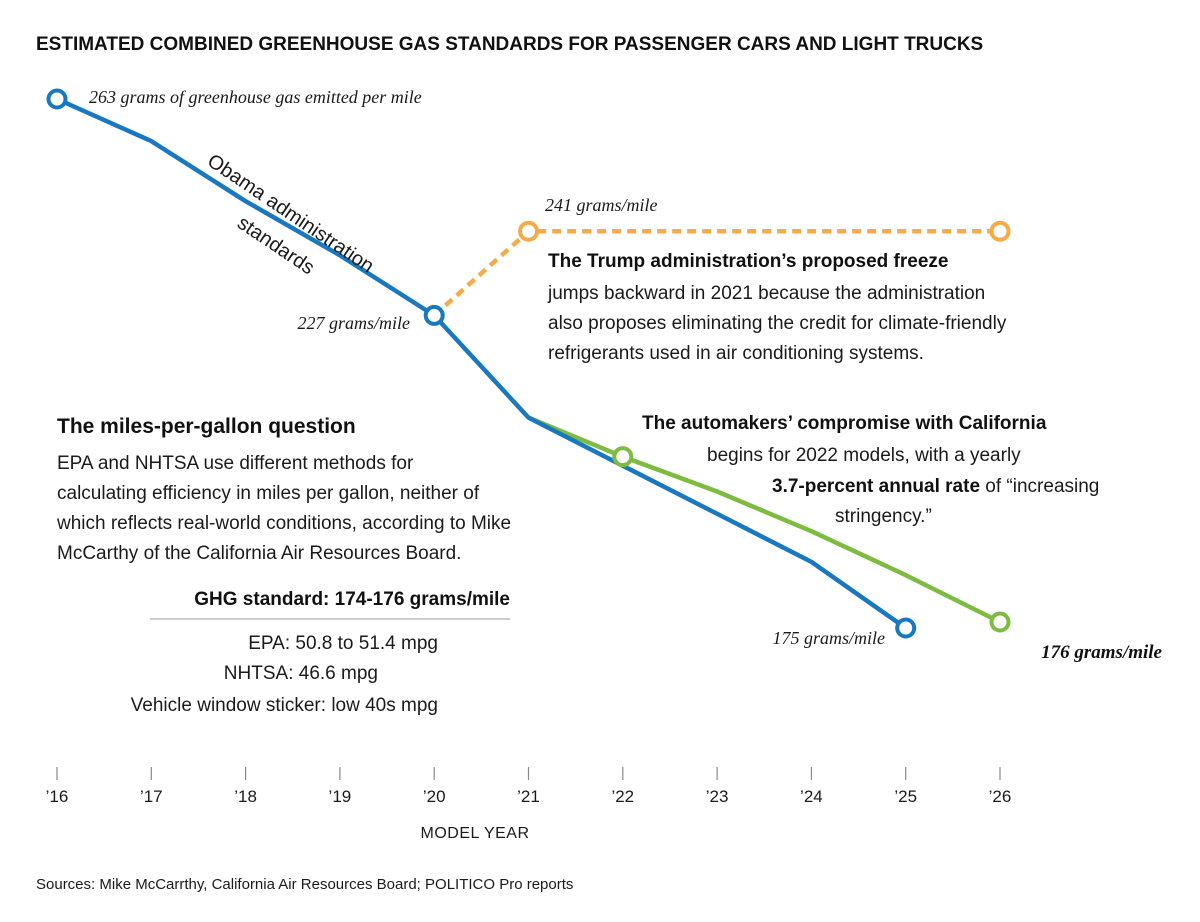  Describe the element at coordinates (245, 796) in the screenshot. I see `x-tick-label: ’18` at that location.